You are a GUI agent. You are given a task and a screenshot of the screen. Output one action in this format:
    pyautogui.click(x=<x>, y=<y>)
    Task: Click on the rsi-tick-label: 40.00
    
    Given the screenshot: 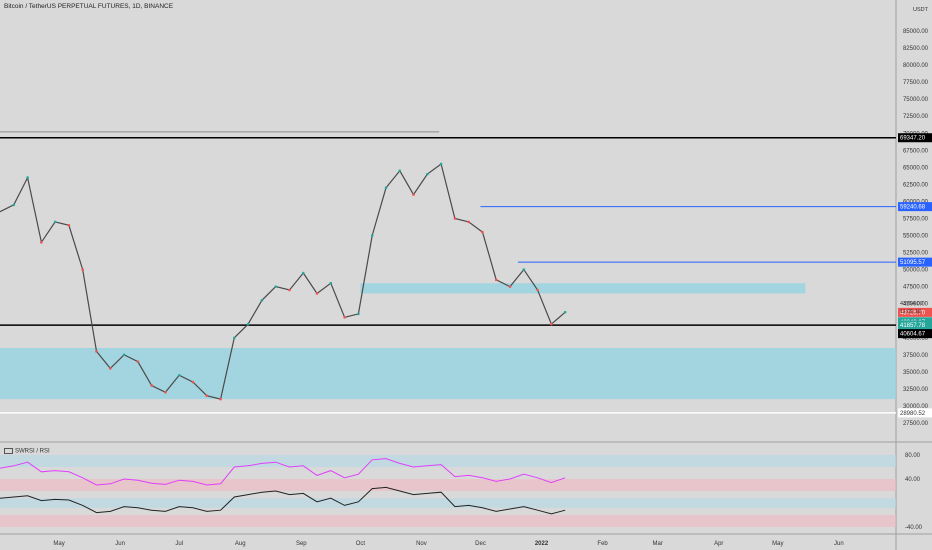 What is the action you would take?
    pyautogui.click(x=913, y=480)
    